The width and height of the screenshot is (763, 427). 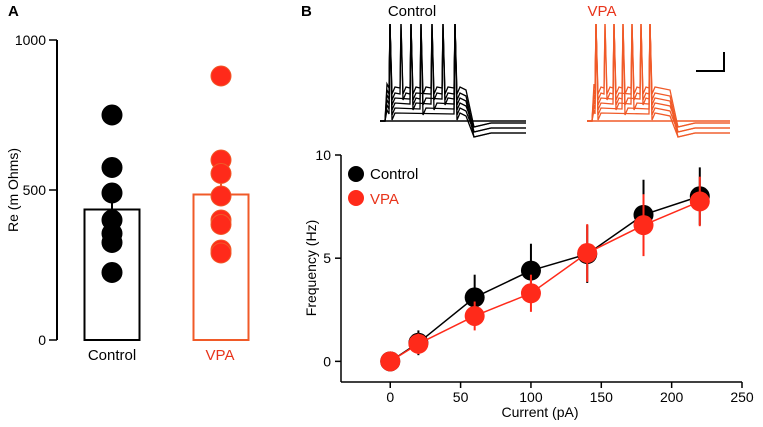 What do you see at coordinates (13, 11) in the screenshot?
I see `panel-label-a: A` at bounding box center [13, 11].